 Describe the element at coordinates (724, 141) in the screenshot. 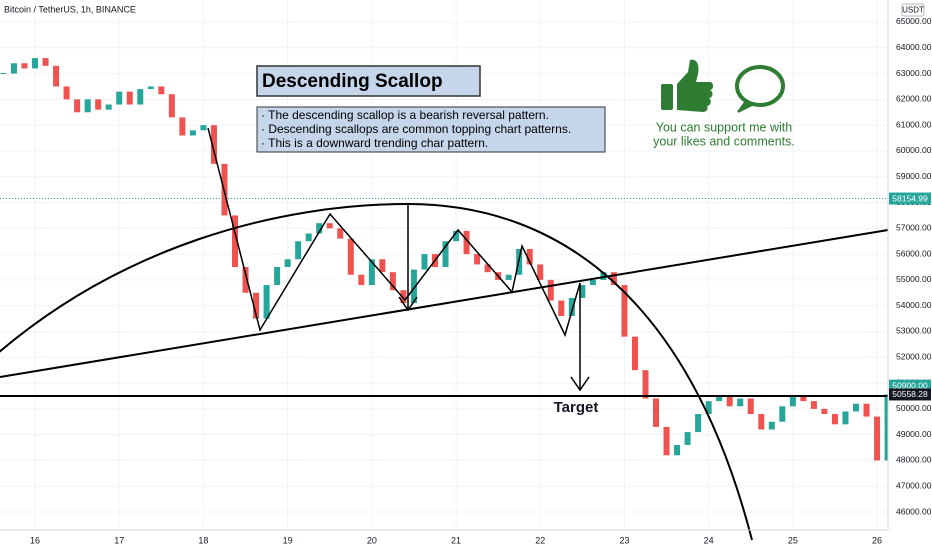

I see `support-text: your likes and comments.` at that location.